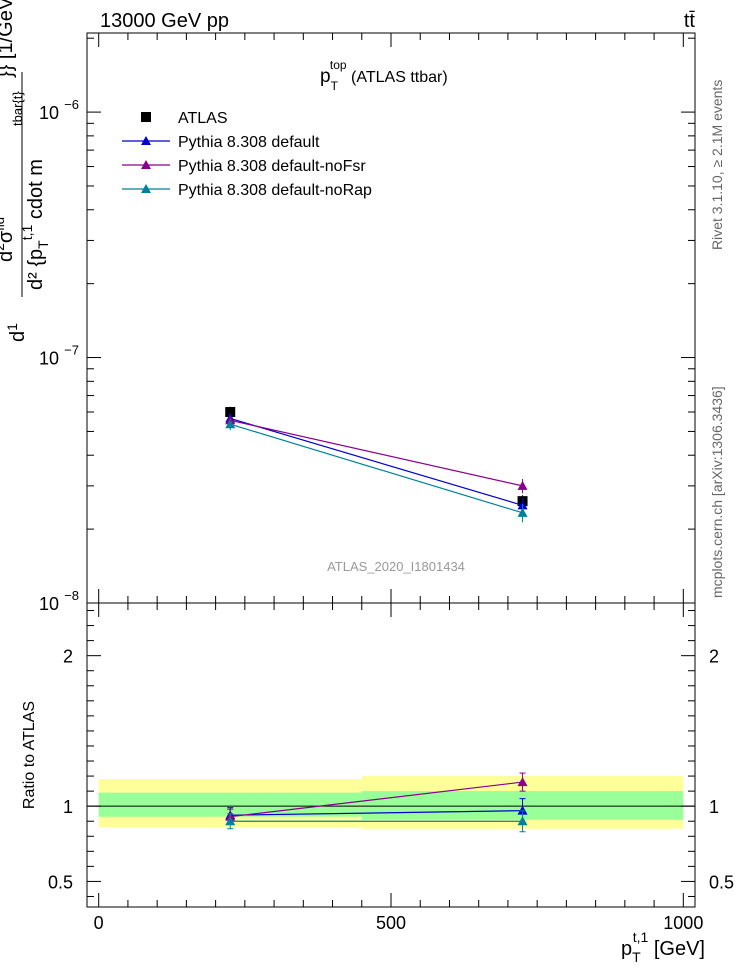 The image size is (746, 972). What do you see at coordinates (99, 923) in the screenshot?
I see `x-tick-label: 0` at bounding box center [99, 923].